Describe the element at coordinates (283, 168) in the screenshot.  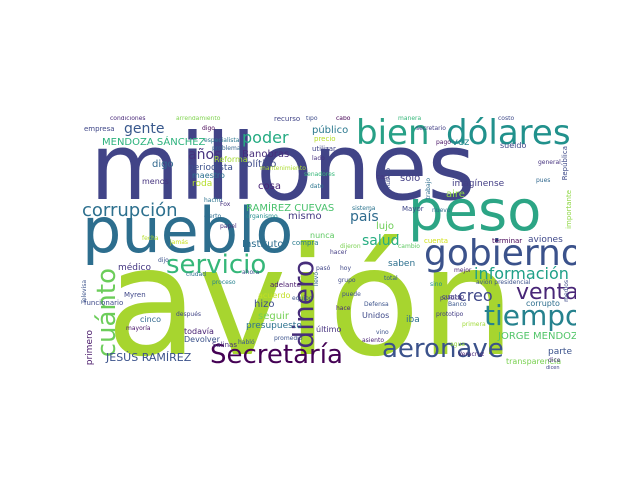
I see `word-millones: millones` at that location.